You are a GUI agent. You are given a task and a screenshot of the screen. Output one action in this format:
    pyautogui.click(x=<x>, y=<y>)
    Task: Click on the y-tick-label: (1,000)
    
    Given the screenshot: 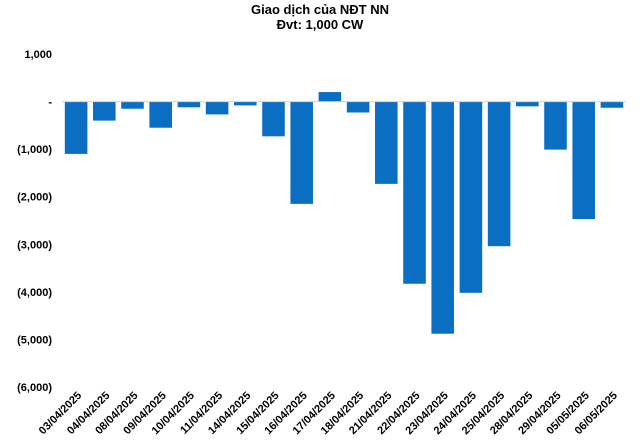 What is the action you would take?
    pyautogui.click(x=34, y=150)
    